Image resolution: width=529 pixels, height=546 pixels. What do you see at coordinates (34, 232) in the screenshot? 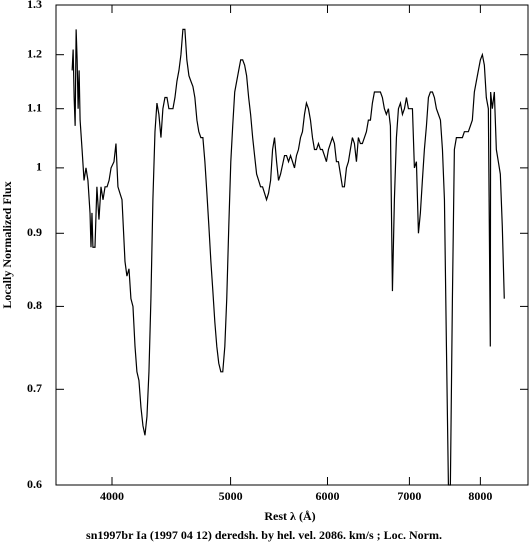
I see `y-tick-label: 0.9` at bounding box center [34, 232].